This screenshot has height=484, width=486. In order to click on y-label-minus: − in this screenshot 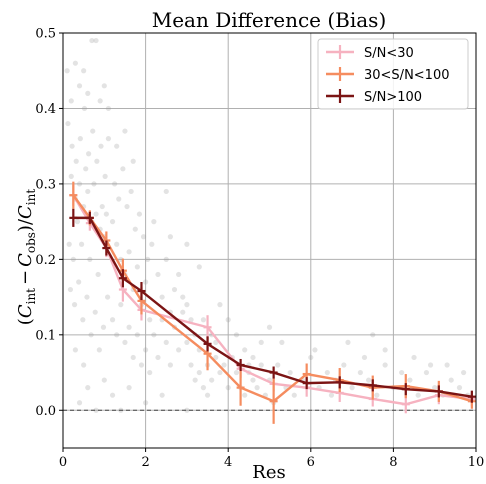, I will do `click(25, 277)`.